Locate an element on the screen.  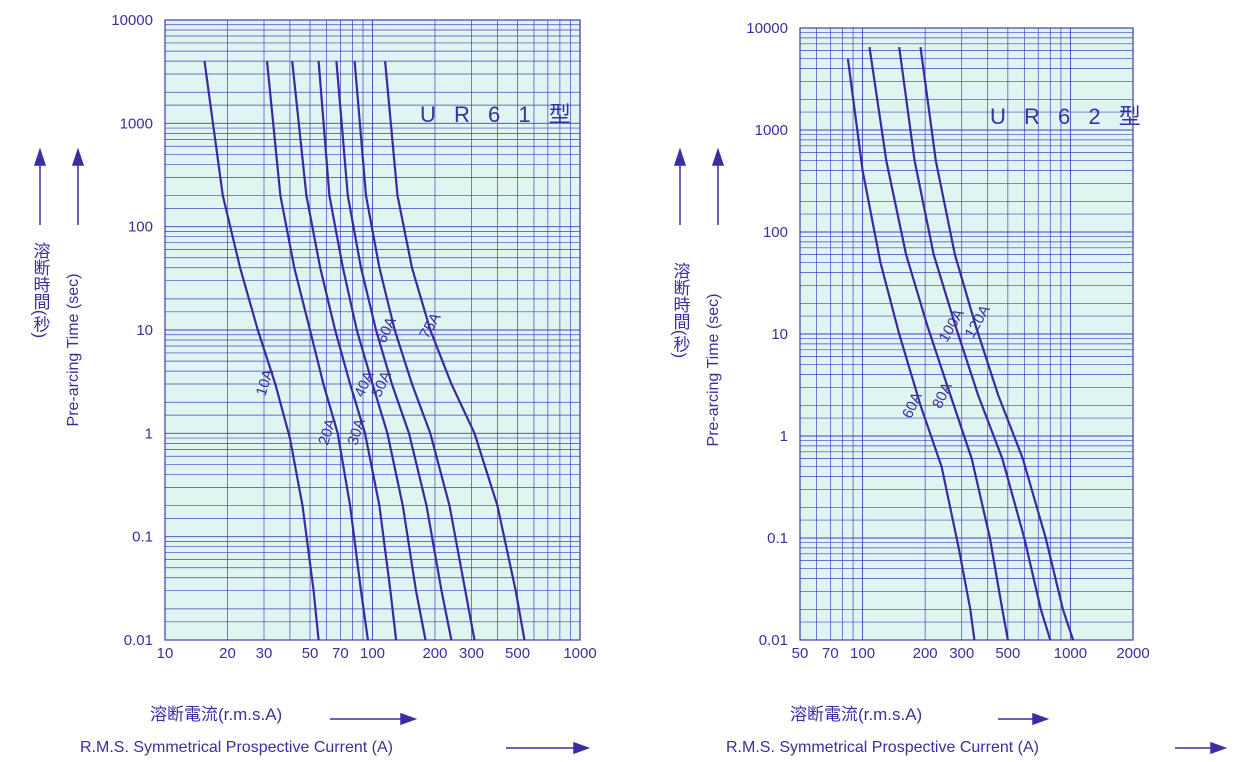
curve-80A is located at coordinates (938, 343).